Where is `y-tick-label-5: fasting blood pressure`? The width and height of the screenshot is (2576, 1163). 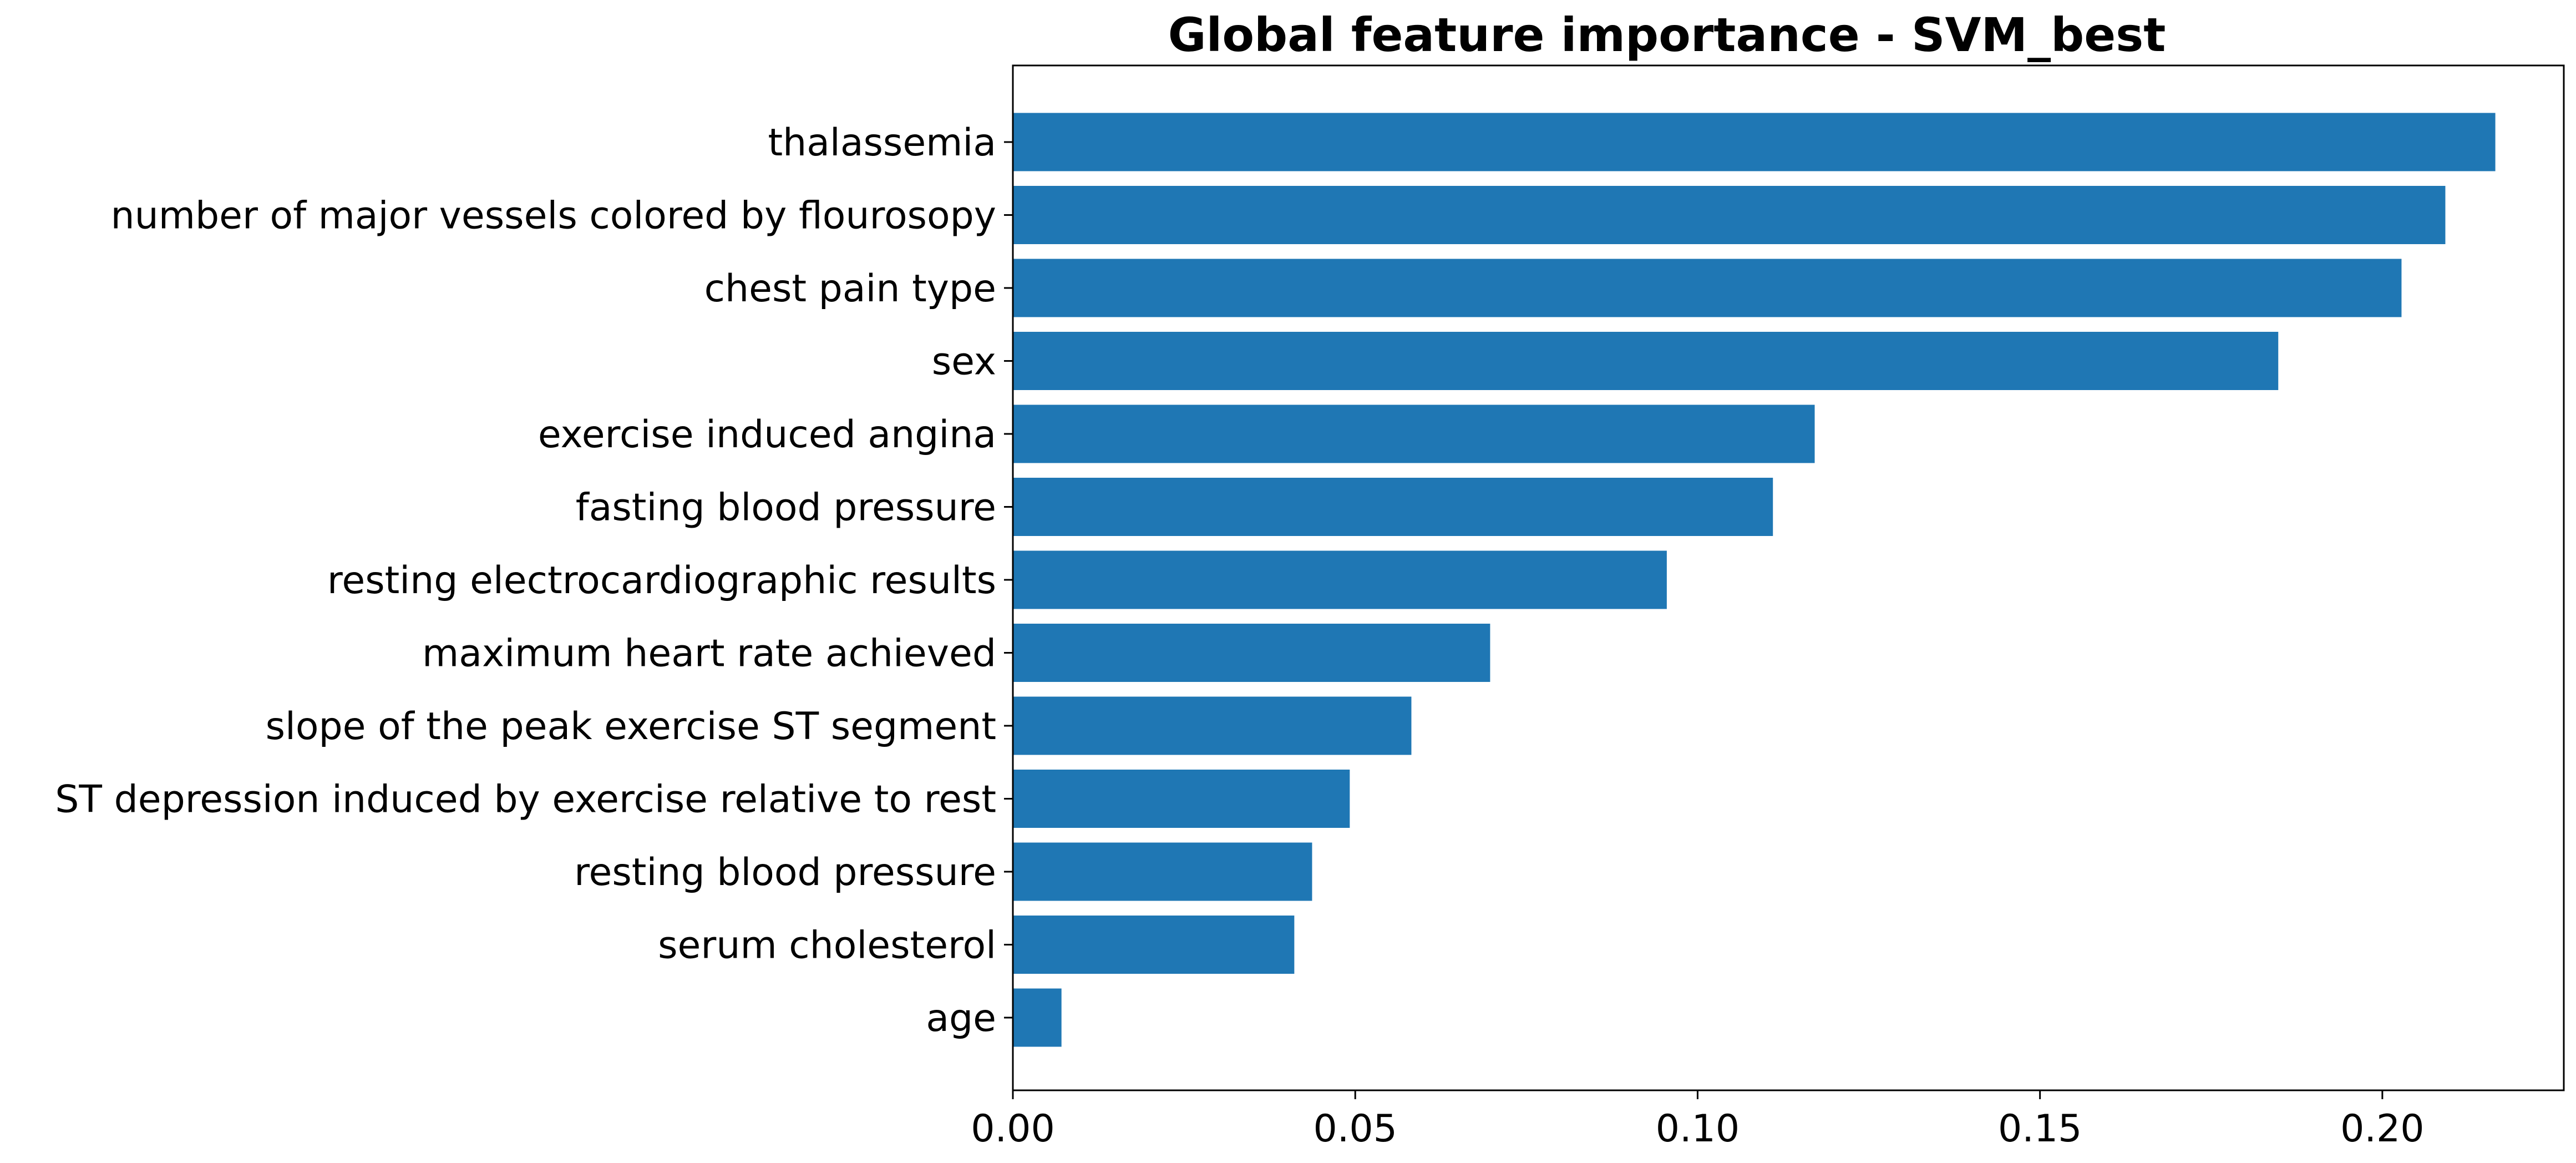
y-tick-label-5: fasting blood pressure is located at coordinates (786, 508).